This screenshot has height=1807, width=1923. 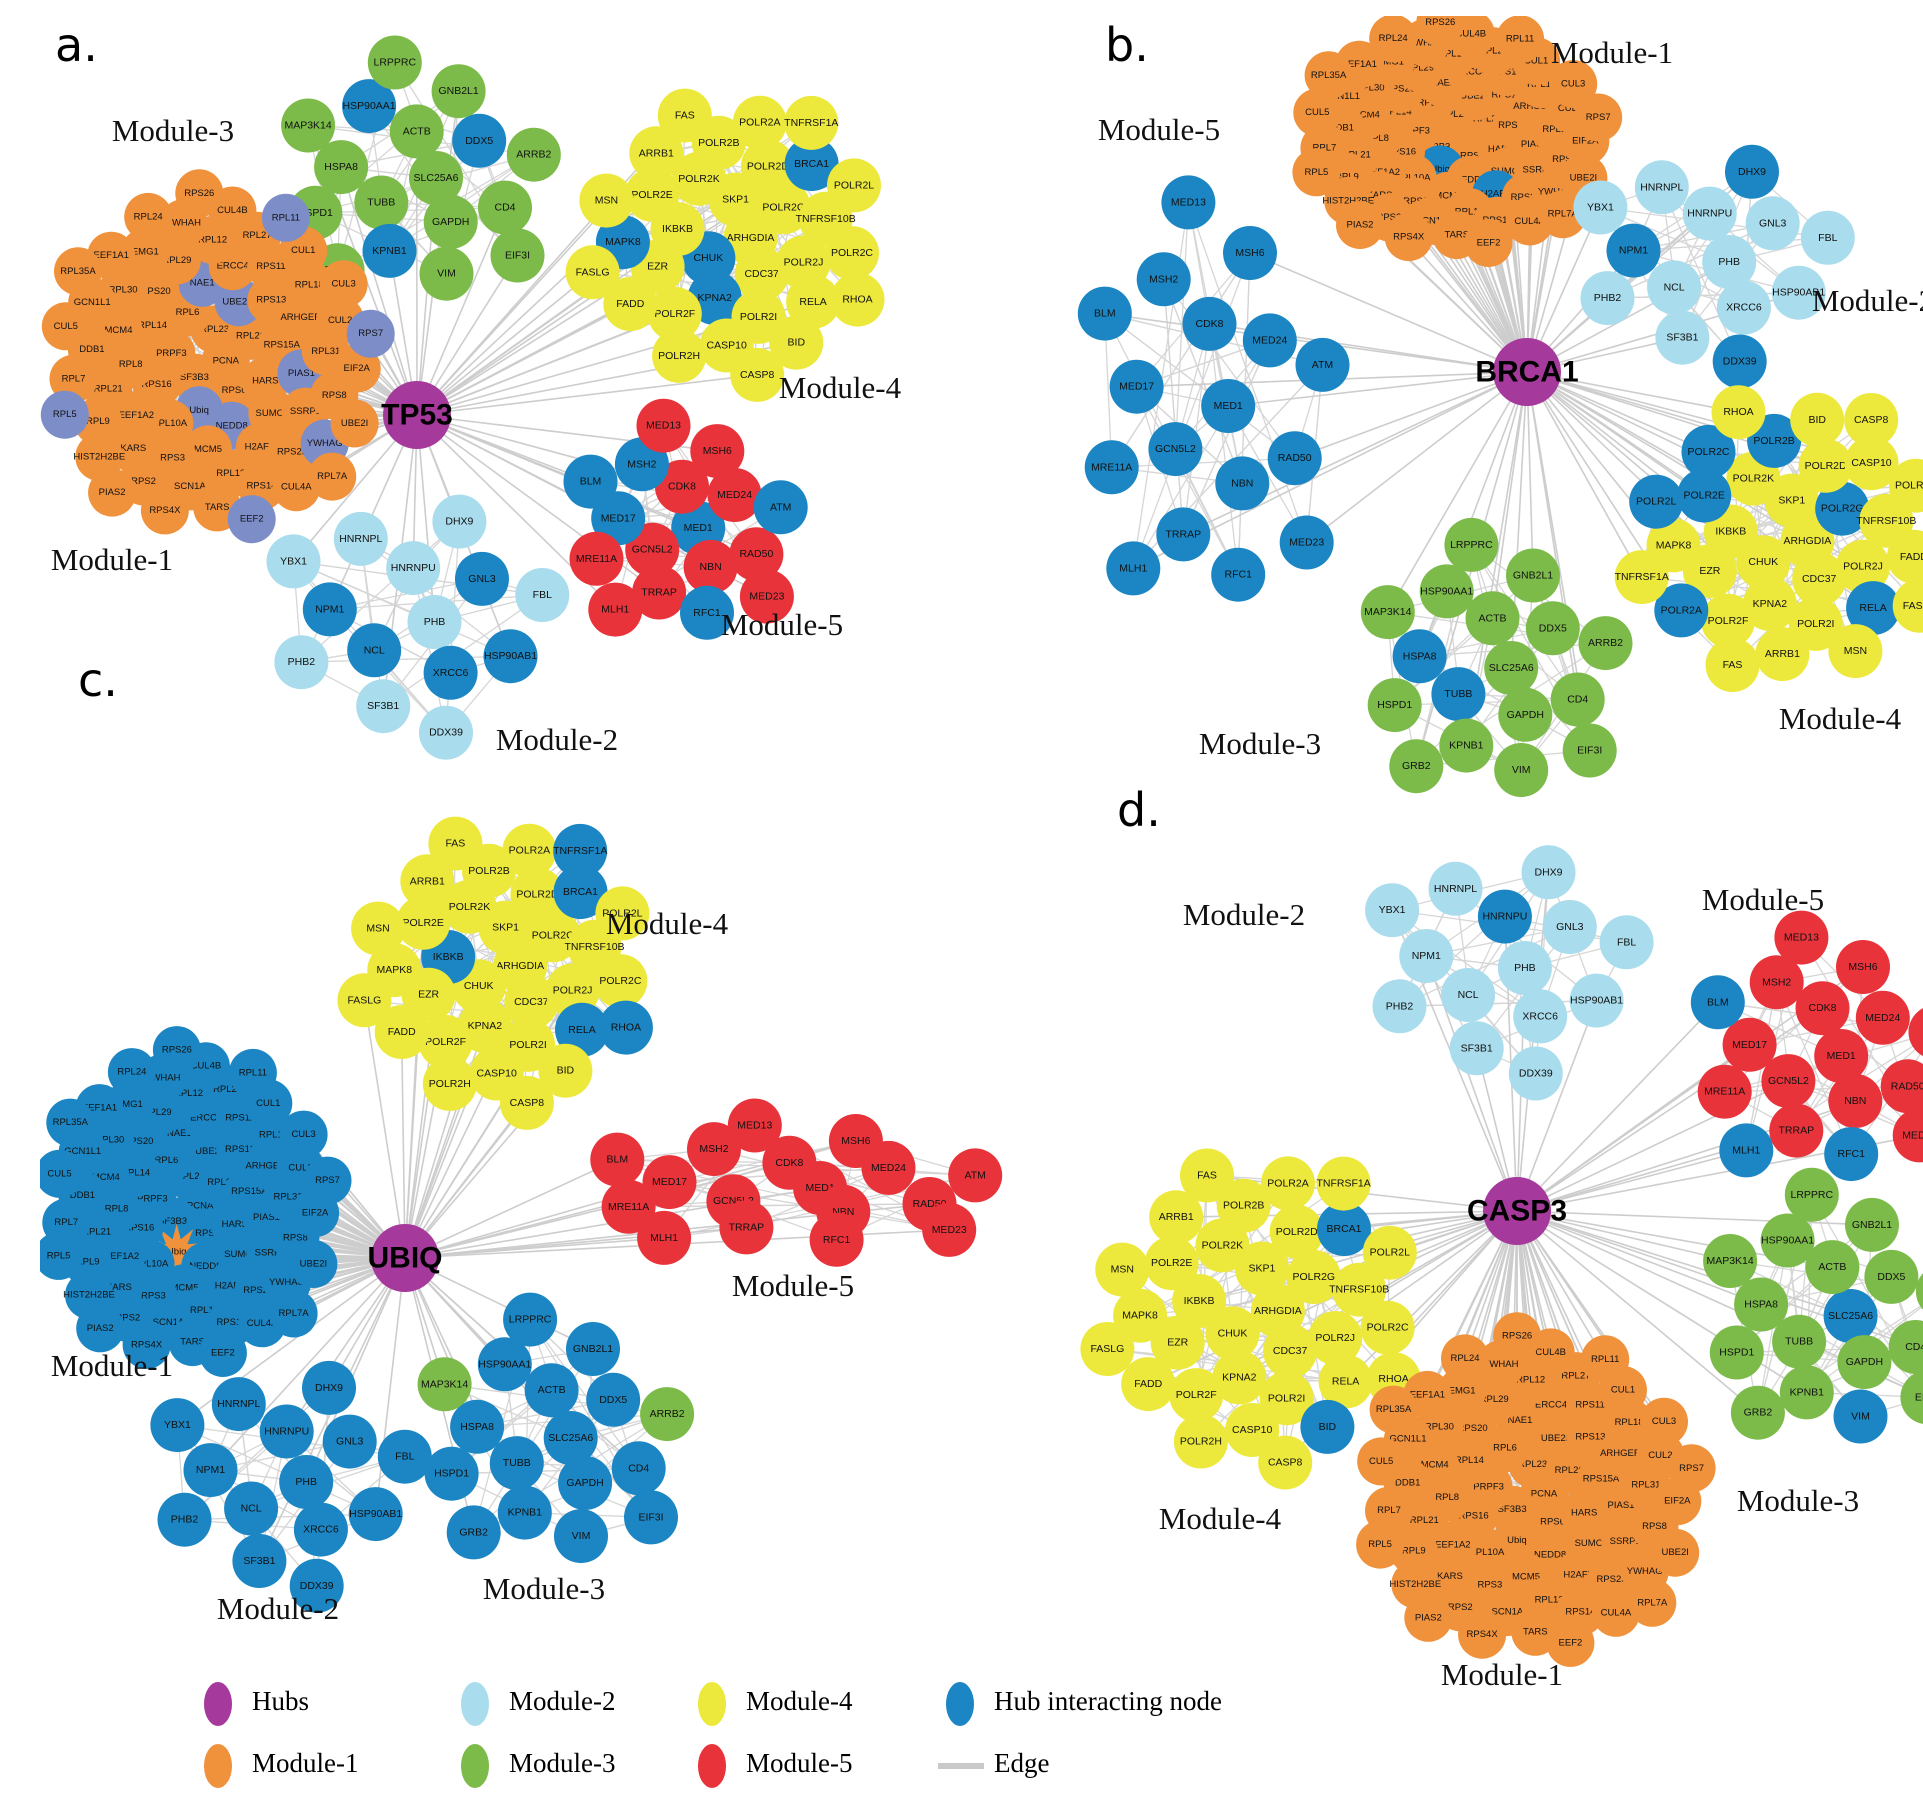 I want to click on node-label-TRRAP: TRRAP, so click(x=1184, y=534).